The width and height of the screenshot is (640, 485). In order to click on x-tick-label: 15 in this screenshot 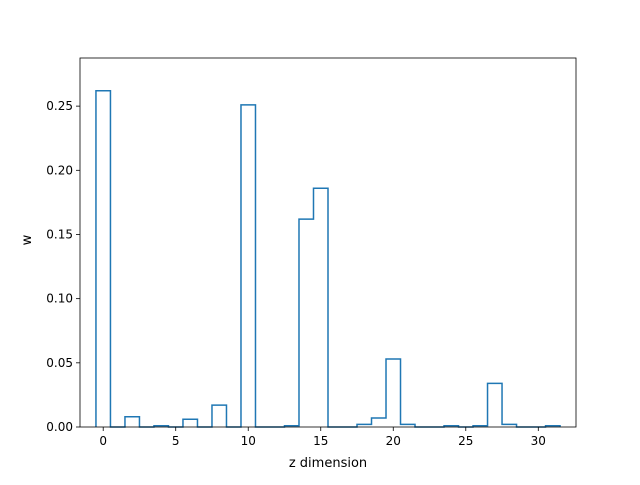, I will do `click(320, 441)`.